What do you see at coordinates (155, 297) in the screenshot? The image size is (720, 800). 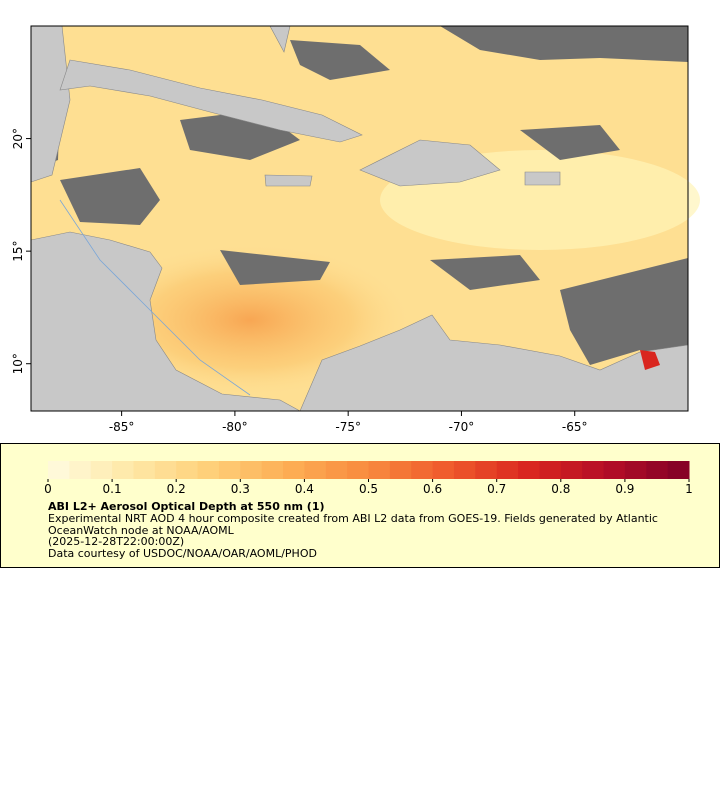 I see `rivers` at bounding box center [155, 297].